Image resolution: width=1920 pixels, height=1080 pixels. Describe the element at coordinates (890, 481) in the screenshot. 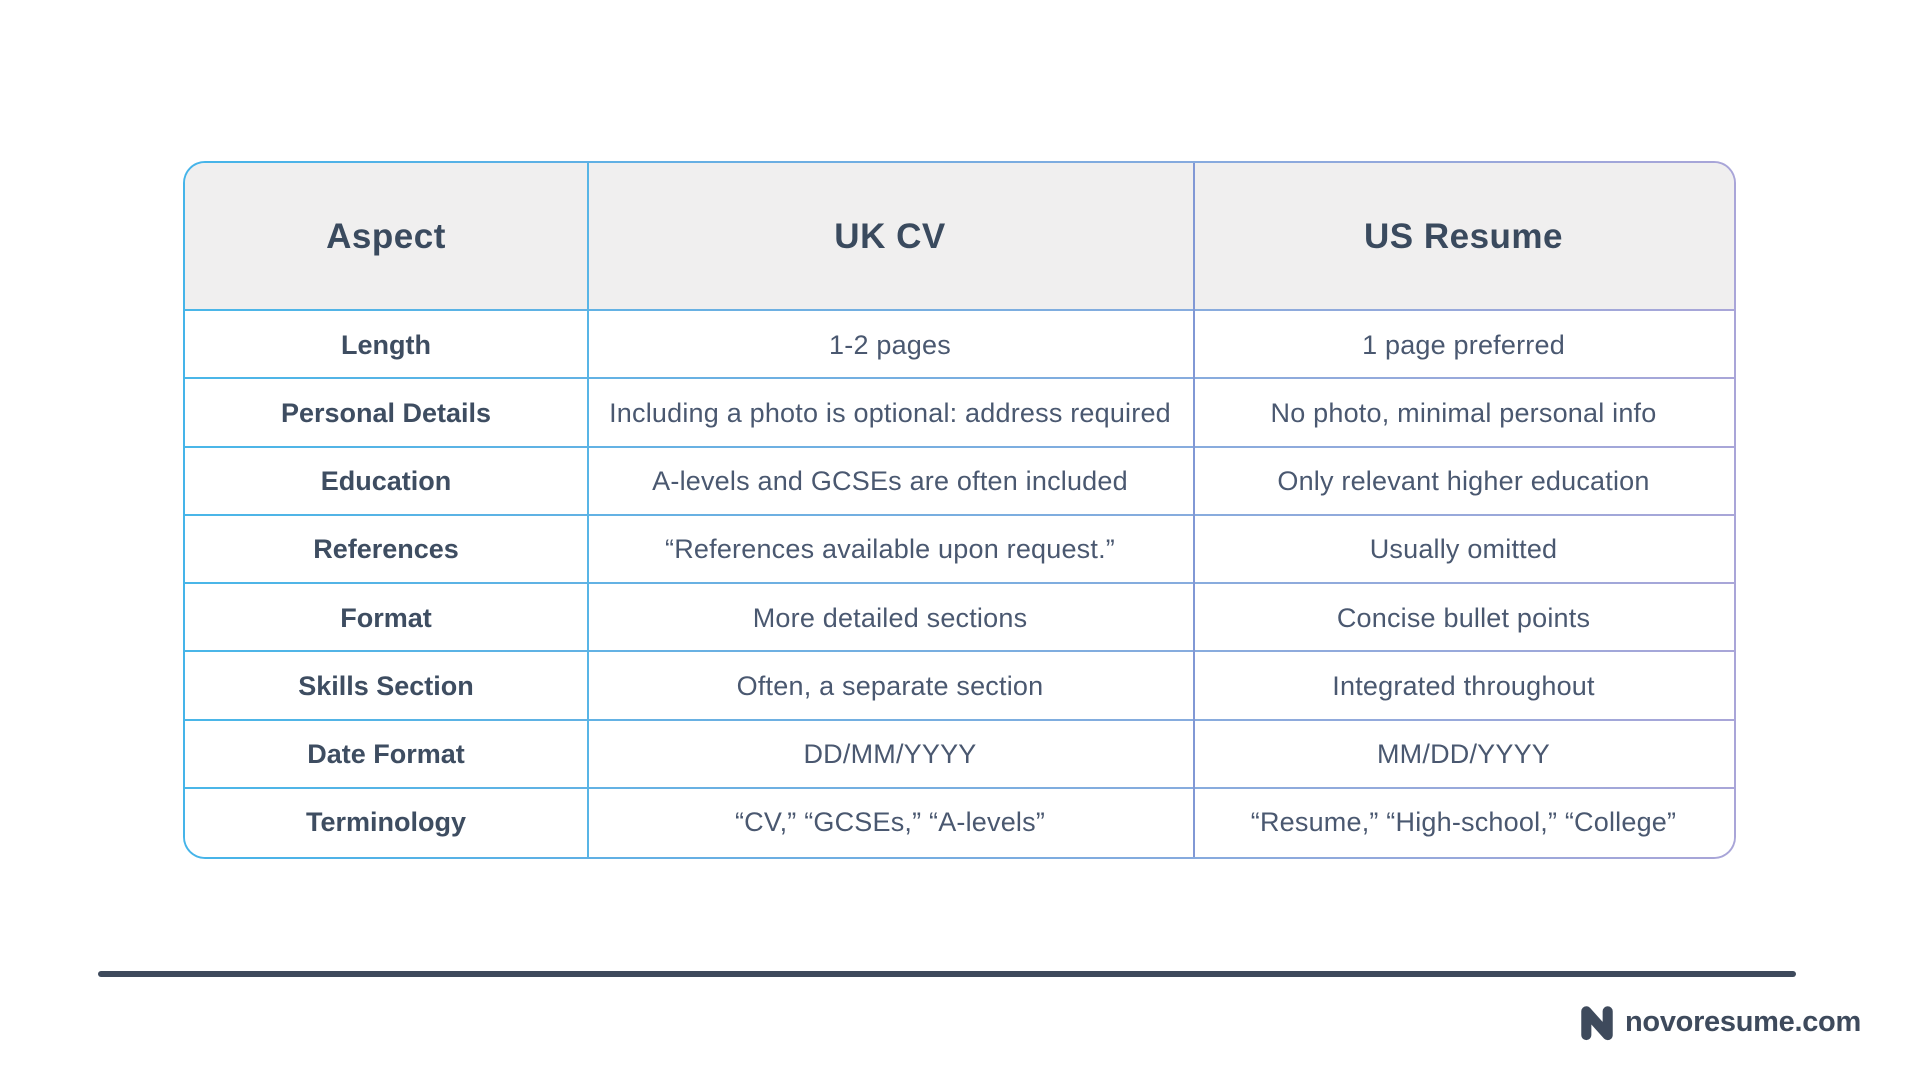

I see `uk-cv-cell: A-levels and GCSEs are often included` at that location.